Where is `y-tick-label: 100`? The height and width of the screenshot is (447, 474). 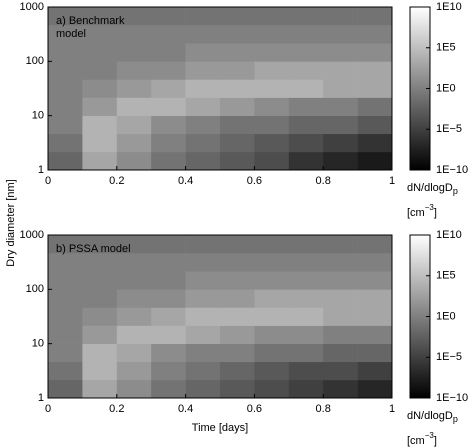 y-tick-label: 100 is located at coordinates (35, 289).